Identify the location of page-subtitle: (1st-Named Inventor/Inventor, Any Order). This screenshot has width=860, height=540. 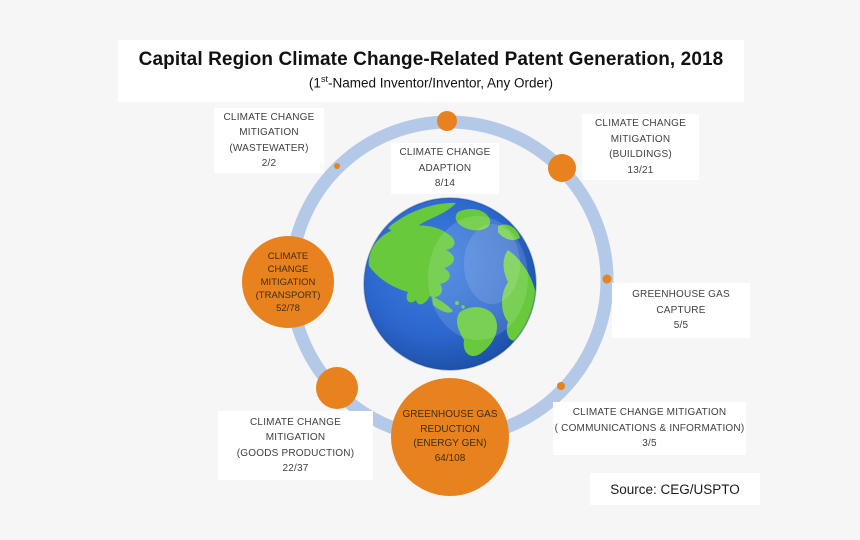
(431, 82).